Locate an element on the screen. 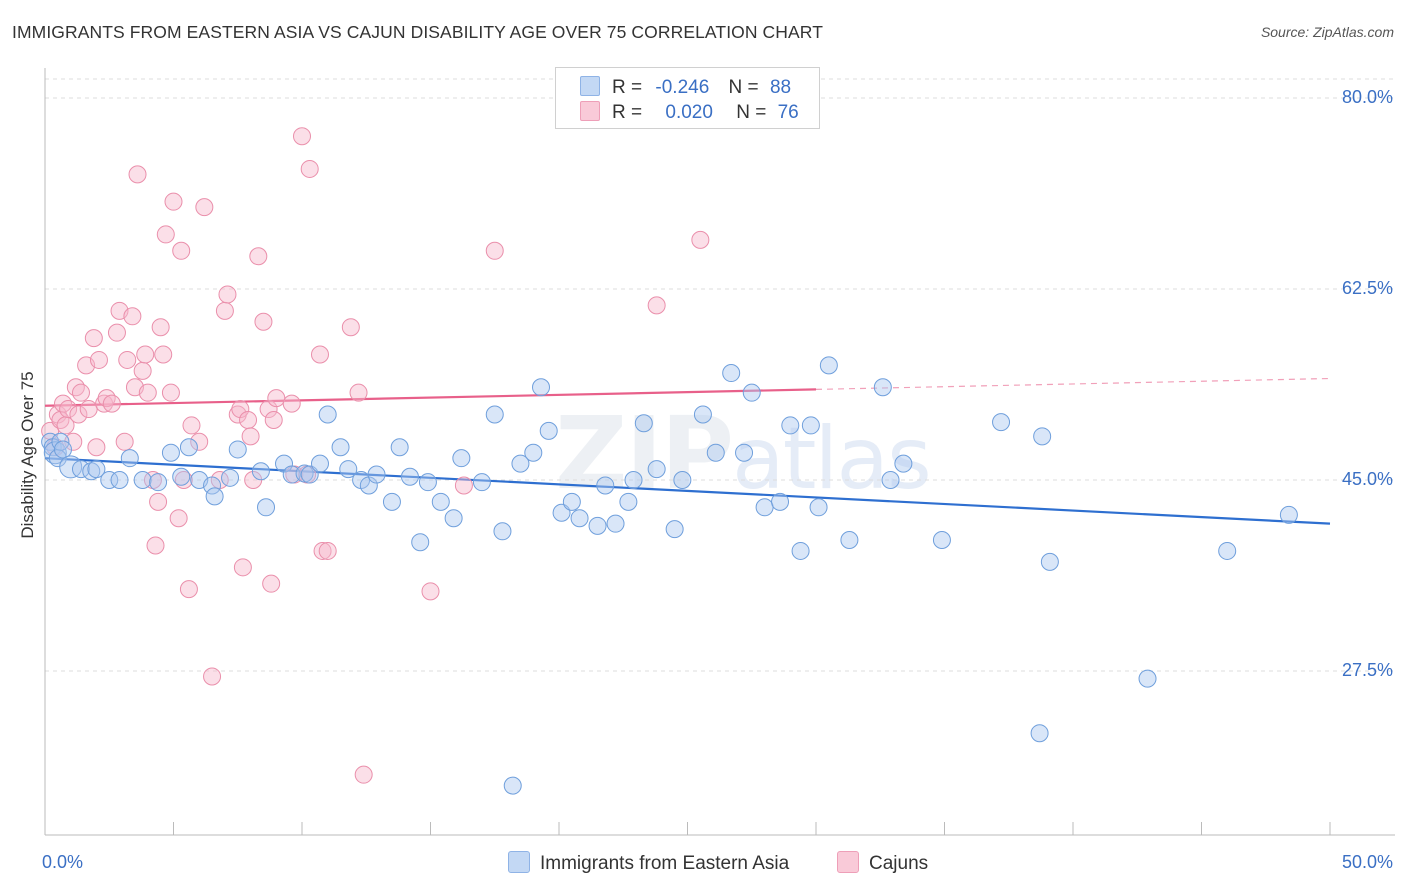 This screenshot has height=892, width=1406. bottom-legend-label: Cajuns is located at coordinates (899, 863).